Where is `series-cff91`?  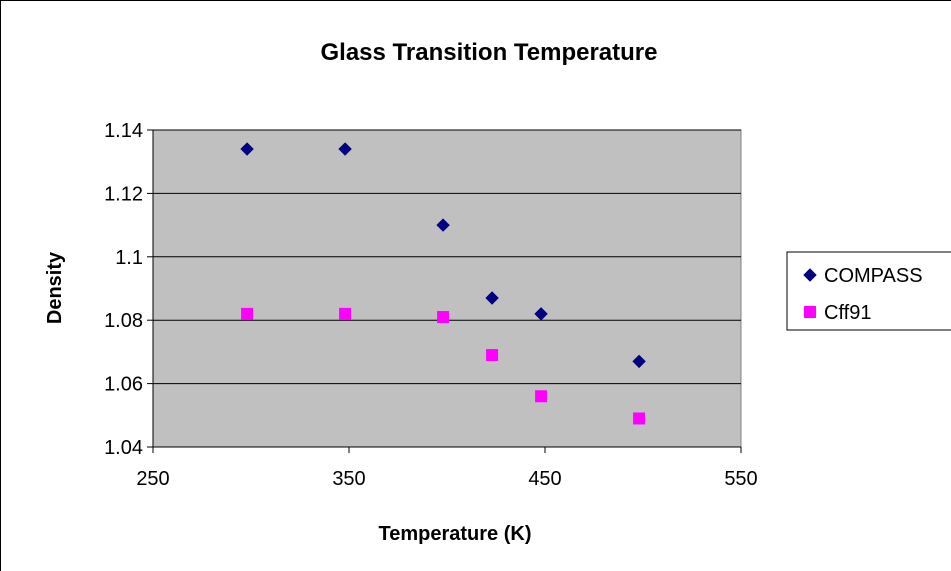 series-cff91 is located at coordinates (443, 366).